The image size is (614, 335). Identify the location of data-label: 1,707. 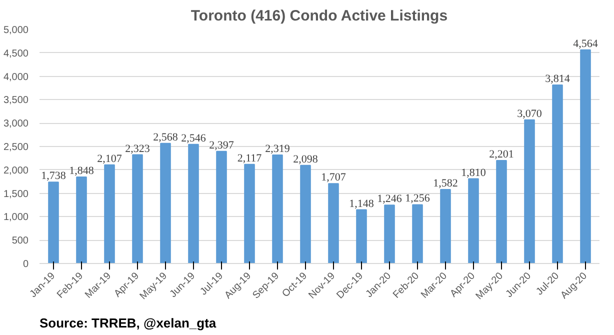
(333, 178).